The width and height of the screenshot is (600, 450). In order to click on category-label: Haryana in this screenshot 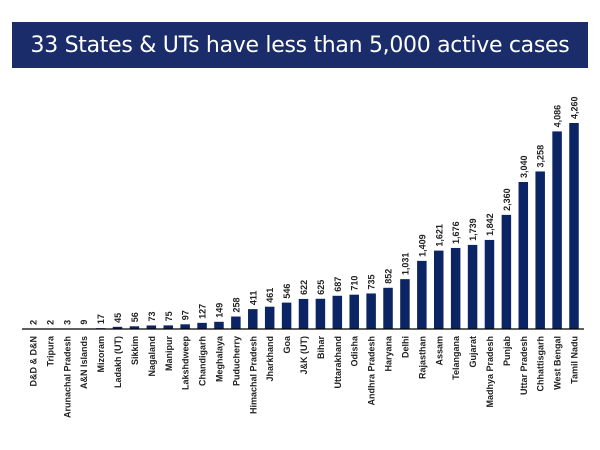, I will do `click(389, 353)`.